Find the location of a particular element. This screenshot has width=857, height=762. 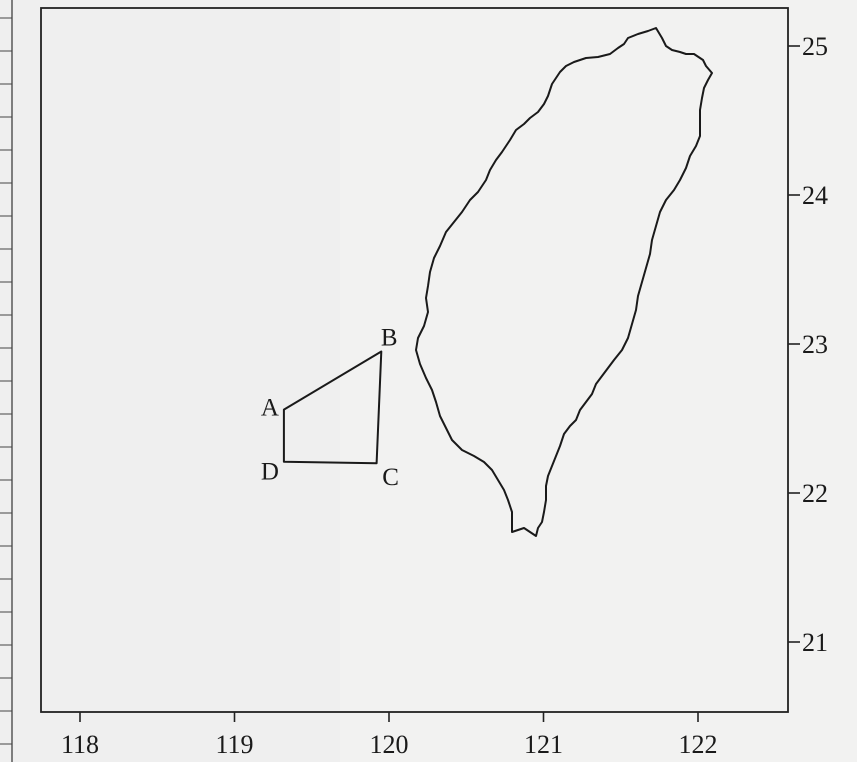

point-label-c: C is located at coordinates (390, 477).